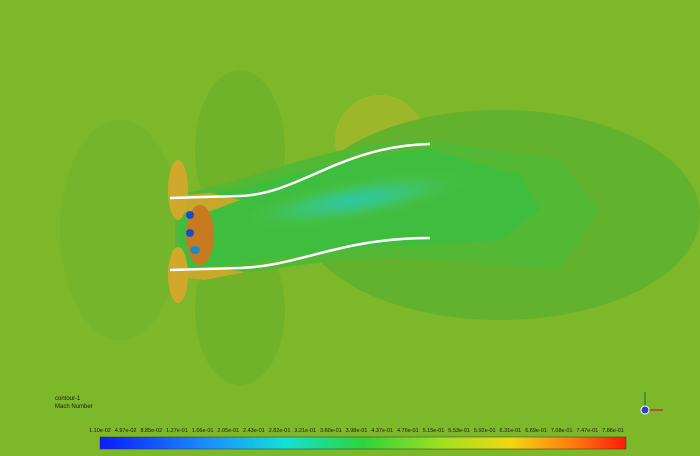 The width and height of the screenshot is (700, 456). Describe the element at coordinates (434, 431) in the screenshot. I see `colorbar-label: 5.15e-01` at that location.